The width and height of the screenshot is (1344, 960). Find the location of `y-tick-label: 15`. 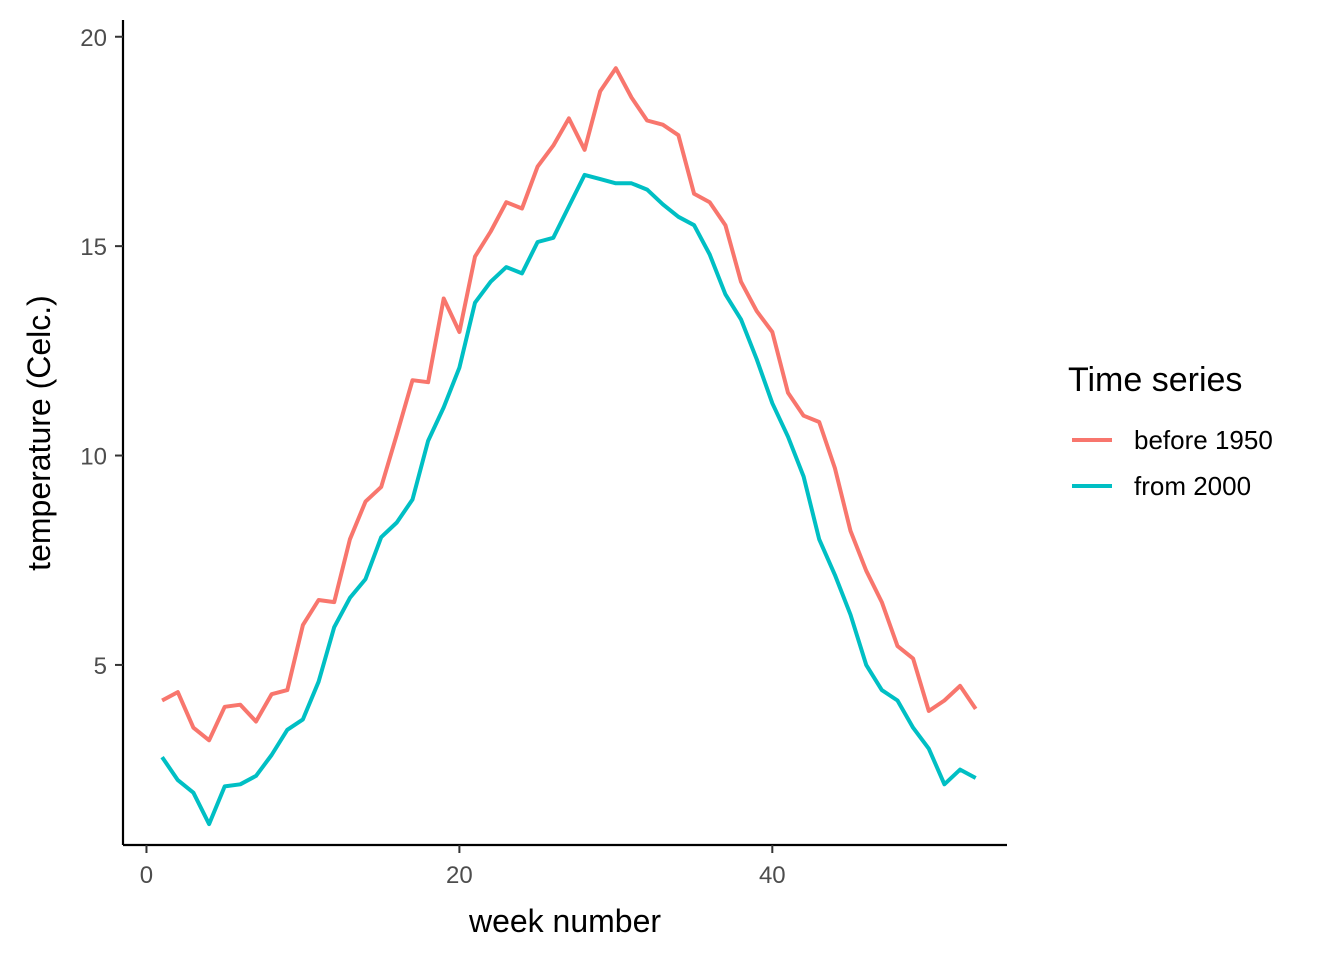

y-tick-label: 15 is located at coordinates (93, 247).